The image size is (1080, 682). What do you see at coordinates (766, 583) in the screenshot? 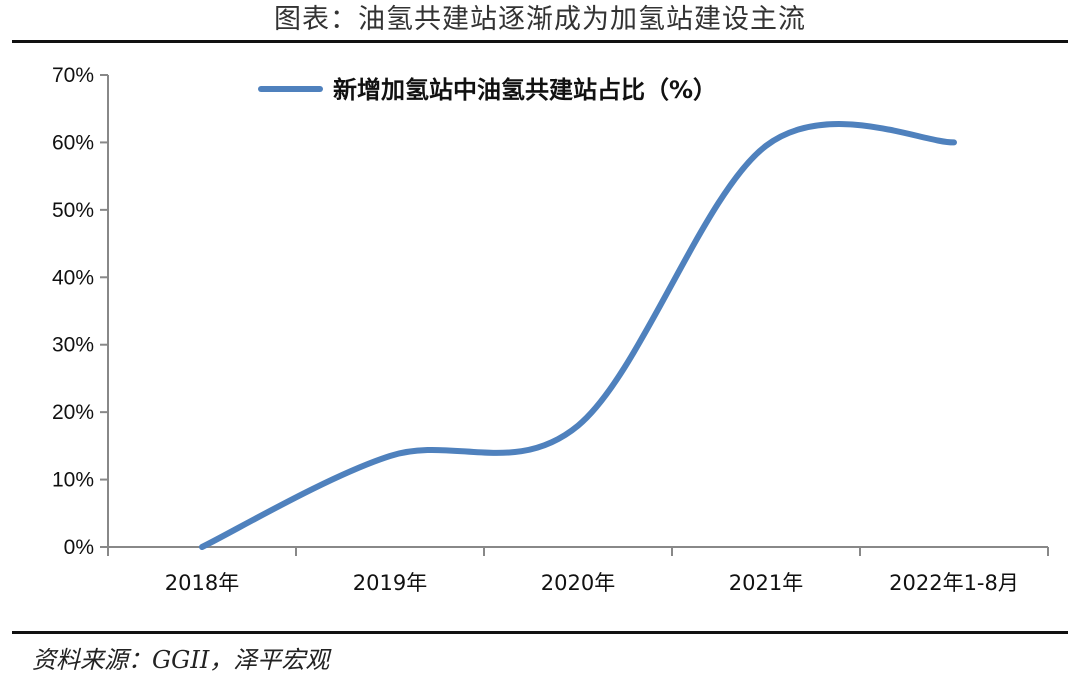
I see `x-tick-label: 2021年` at bounding box center [766, 583].